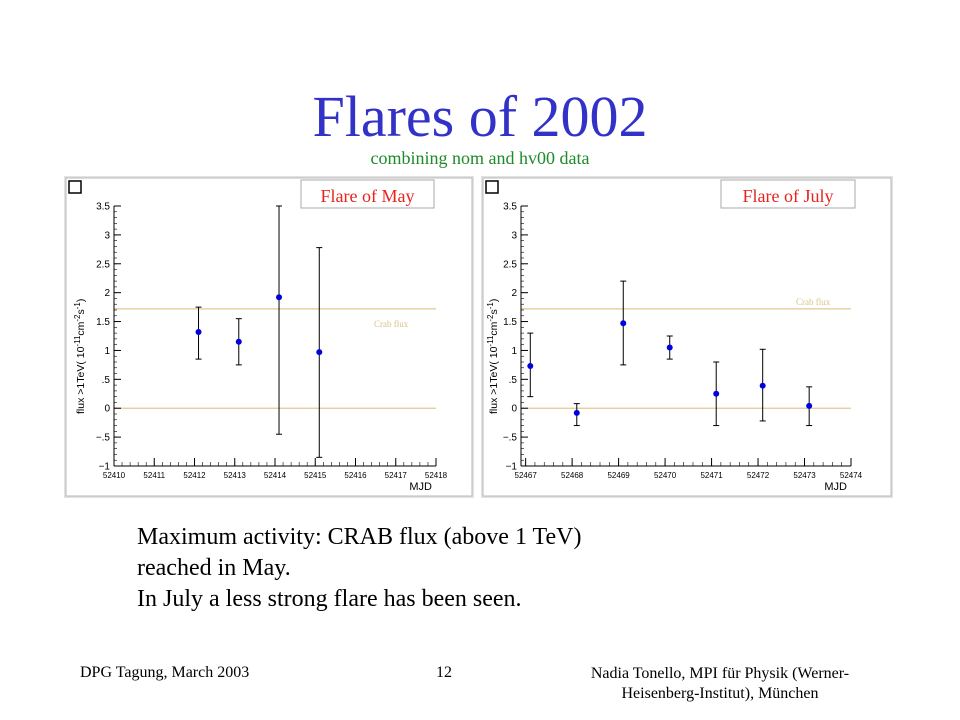  I want to click on x-tick-label: 52415, so click(315, 475).